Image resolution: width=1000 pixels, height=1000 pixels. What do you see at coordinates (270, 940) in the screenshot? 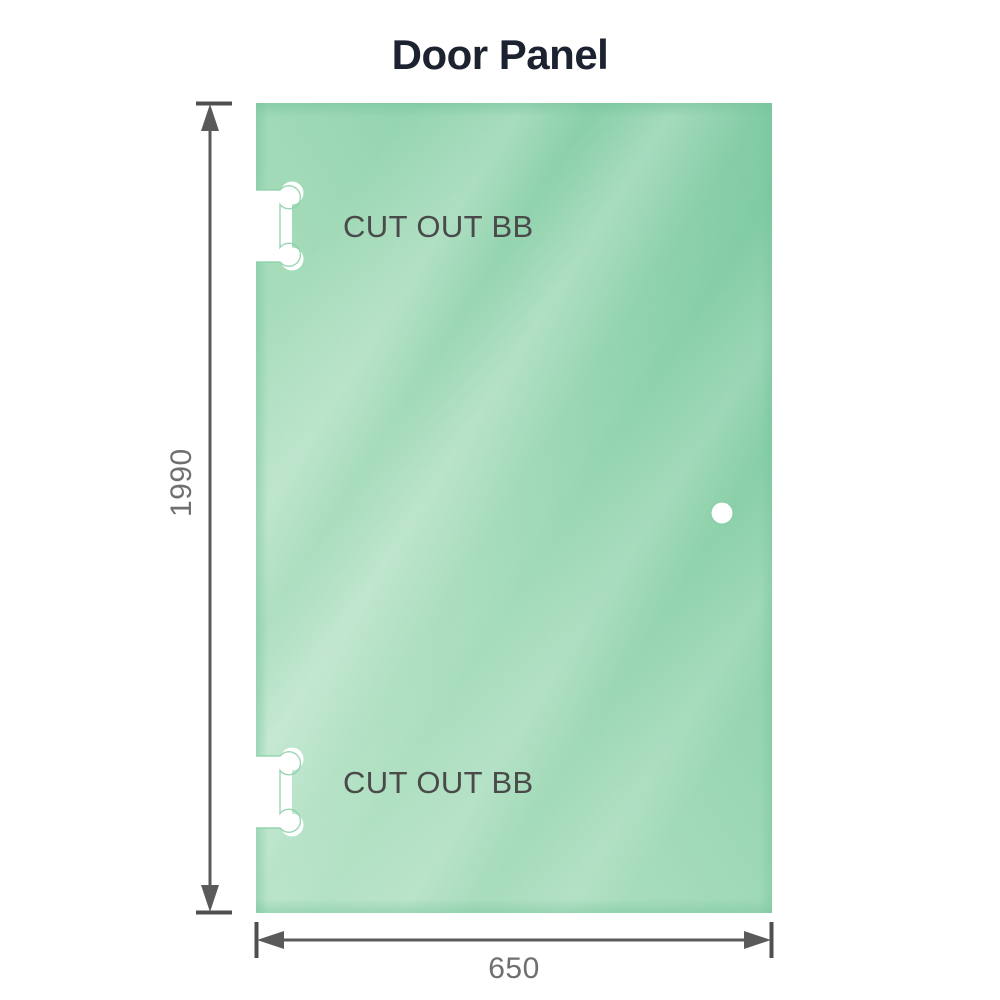
I see `arrow-left-icon` at bounding box center [270, 940].